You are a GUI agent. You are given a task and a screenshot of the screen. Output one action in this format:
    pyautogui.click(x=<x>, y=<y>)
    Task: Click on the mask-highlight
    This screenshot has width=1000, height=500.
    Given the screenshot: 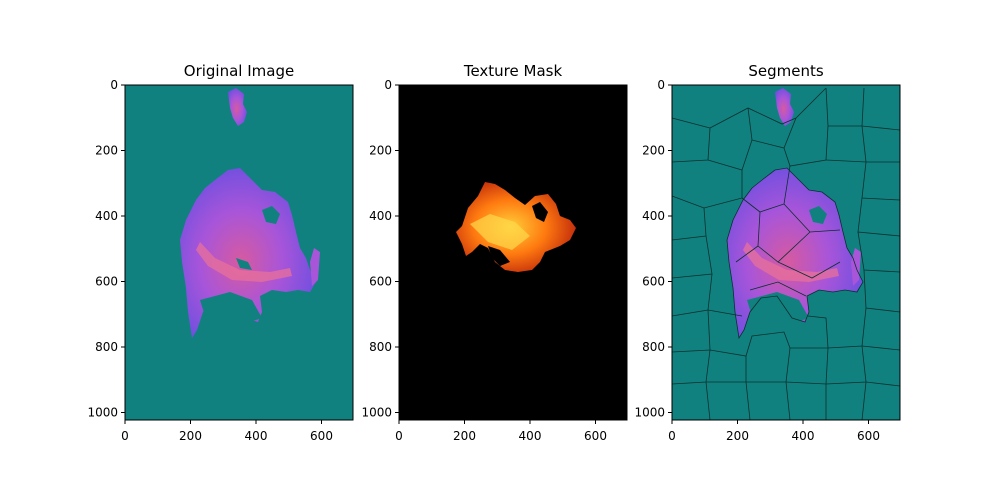 What is the action you would take?
    pyautogui.click(x=500, y=232)
    